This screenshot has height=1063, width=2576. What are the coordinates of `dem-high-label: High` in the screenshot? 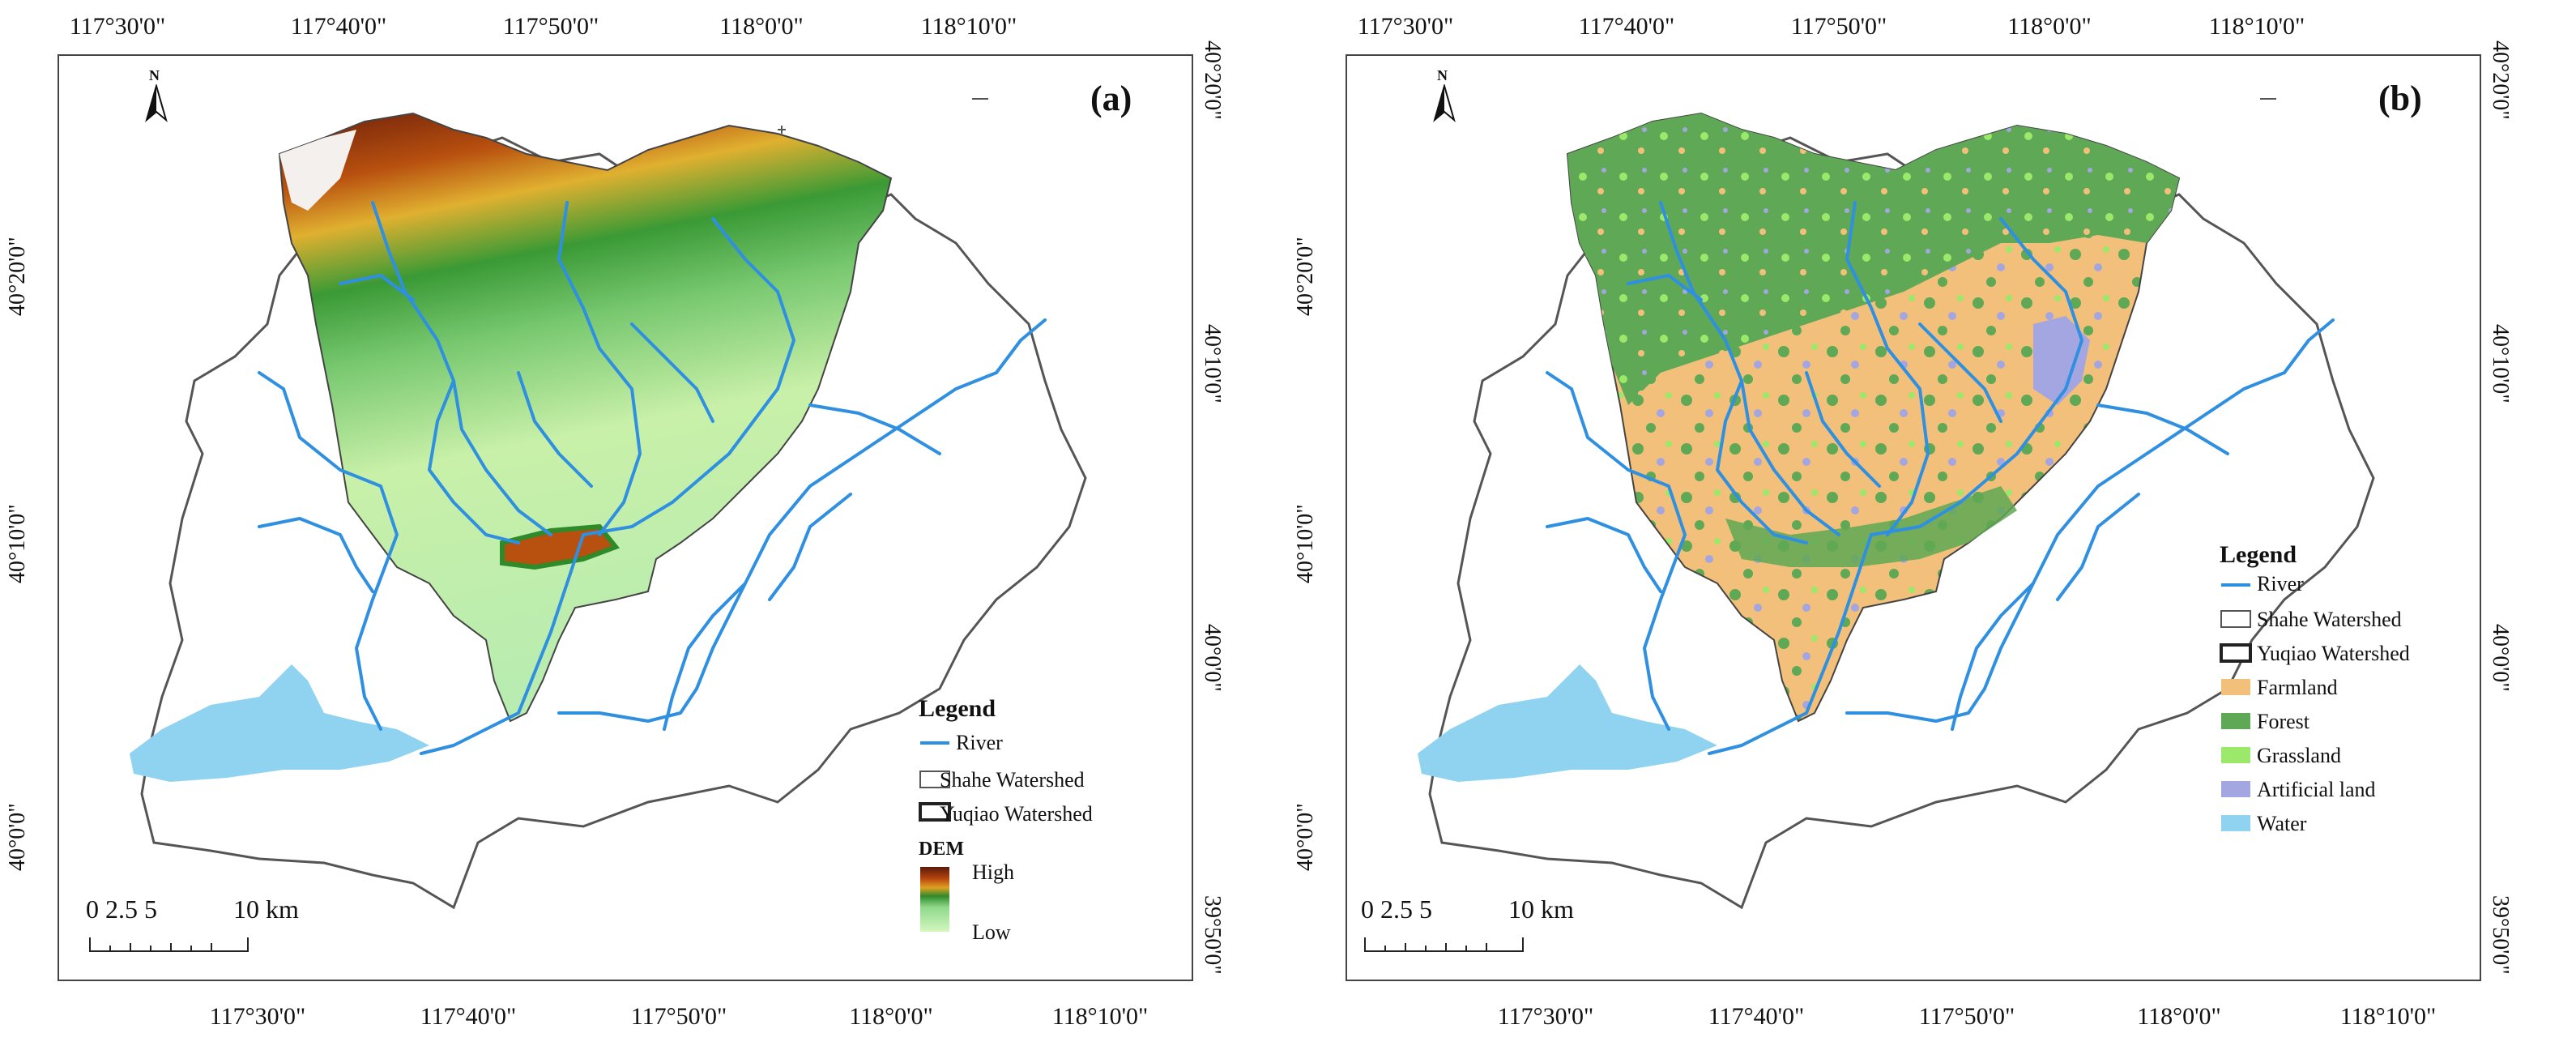 It's located at (993, 872).